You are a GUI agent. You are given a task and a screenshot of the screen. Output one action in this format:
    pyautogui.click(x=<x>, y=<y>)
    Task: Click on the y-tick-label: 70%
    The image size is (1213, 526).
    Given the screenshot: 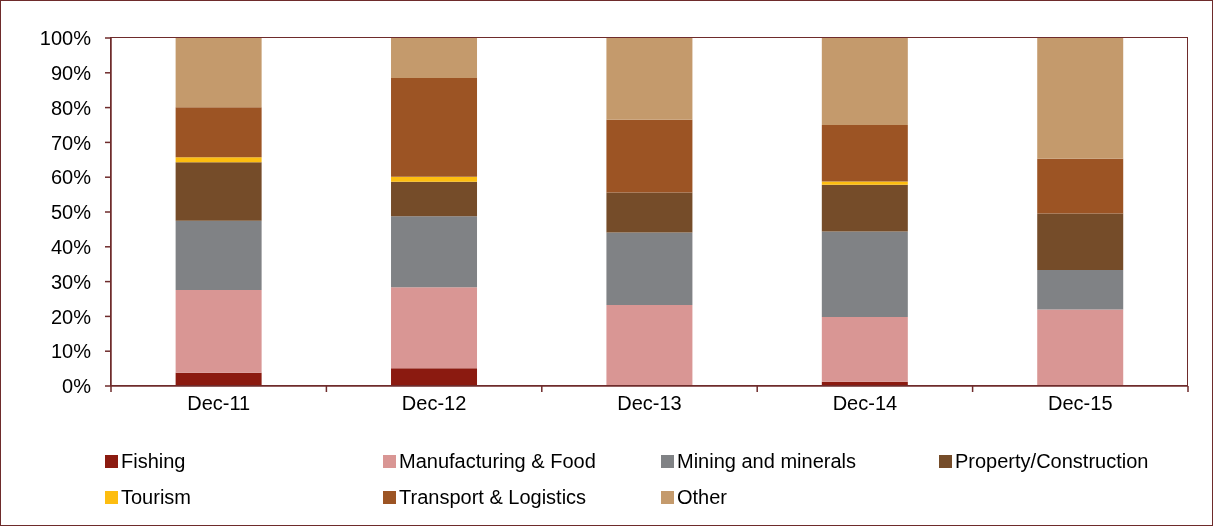 What is the action you would take?
    pyautogui.click(x=71, y=142)
    